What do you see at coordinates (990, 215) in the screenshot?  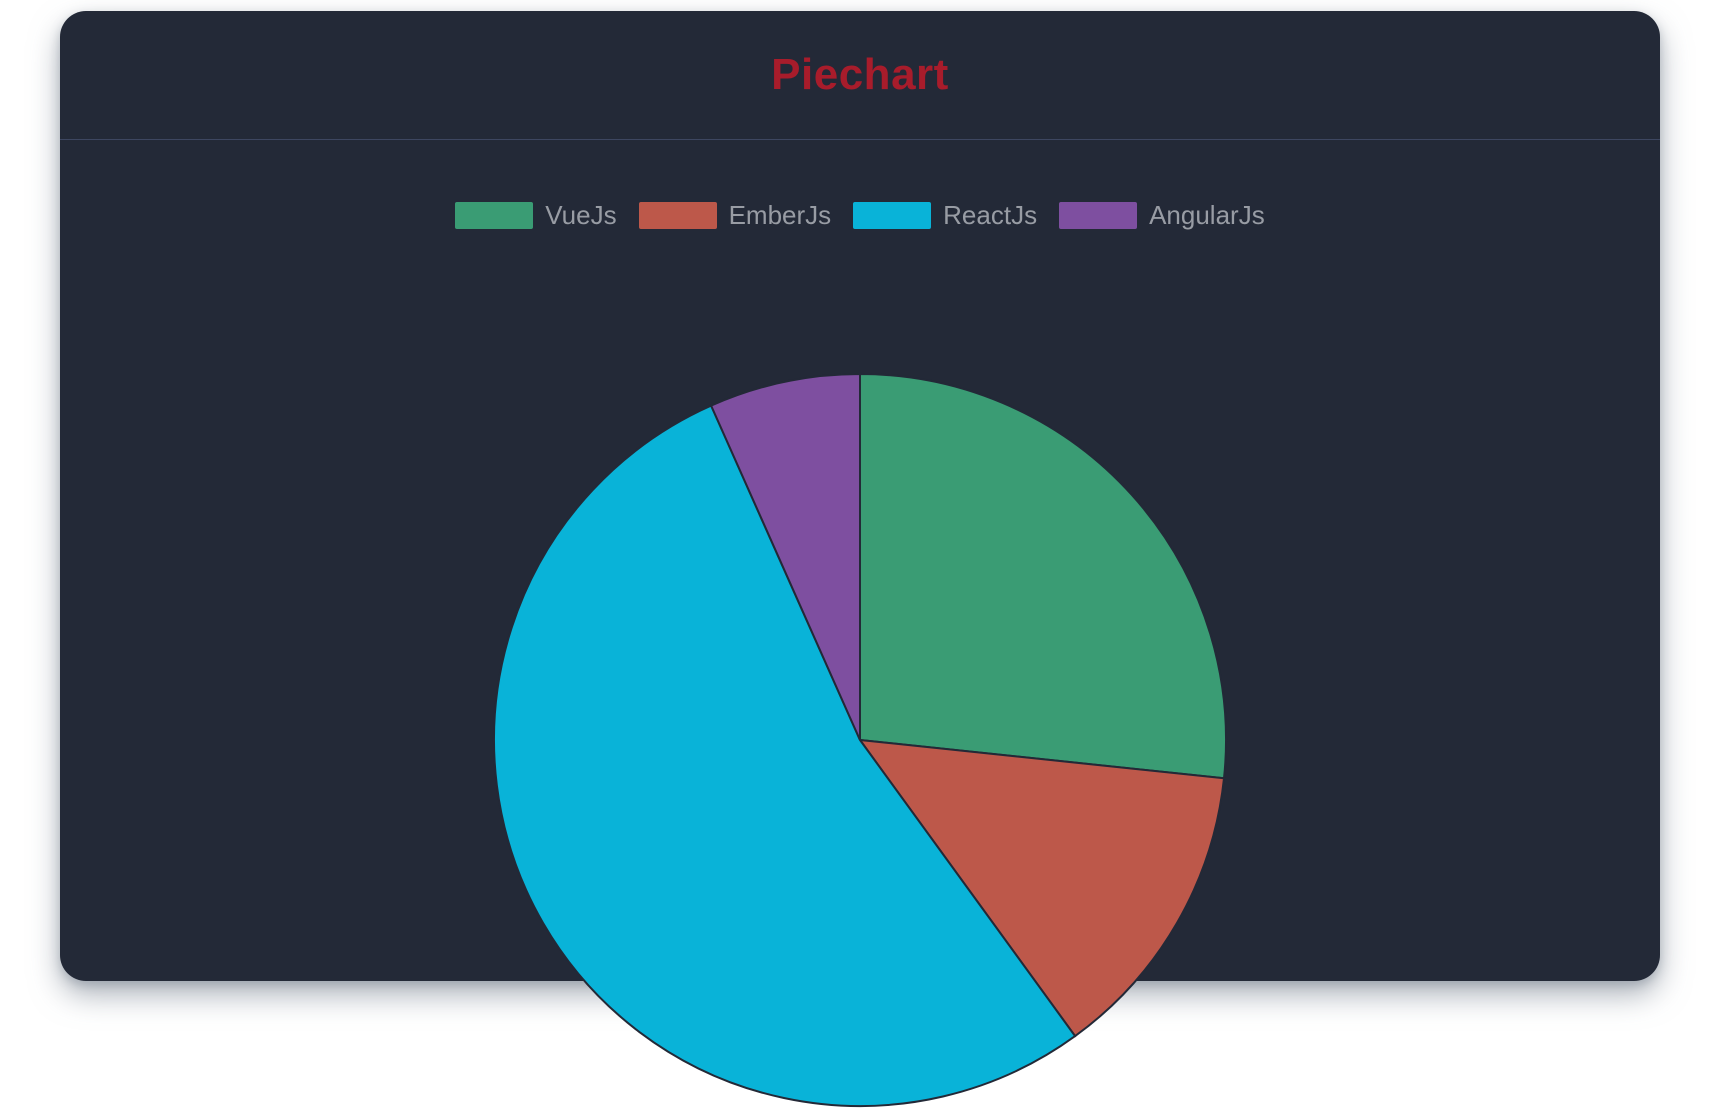 I see `legend-label: ReactJs` at bounding box center [990, 215].